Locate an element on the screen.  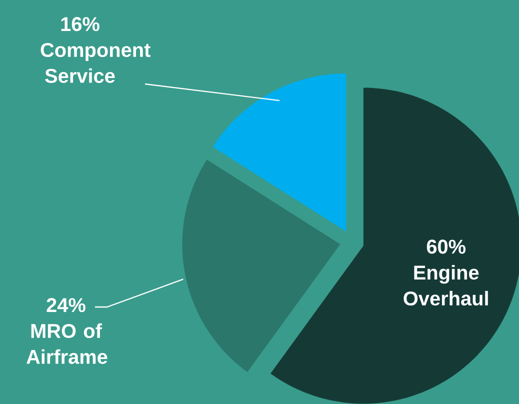
slice-label: Component Service is located at coordinates (95, 62).